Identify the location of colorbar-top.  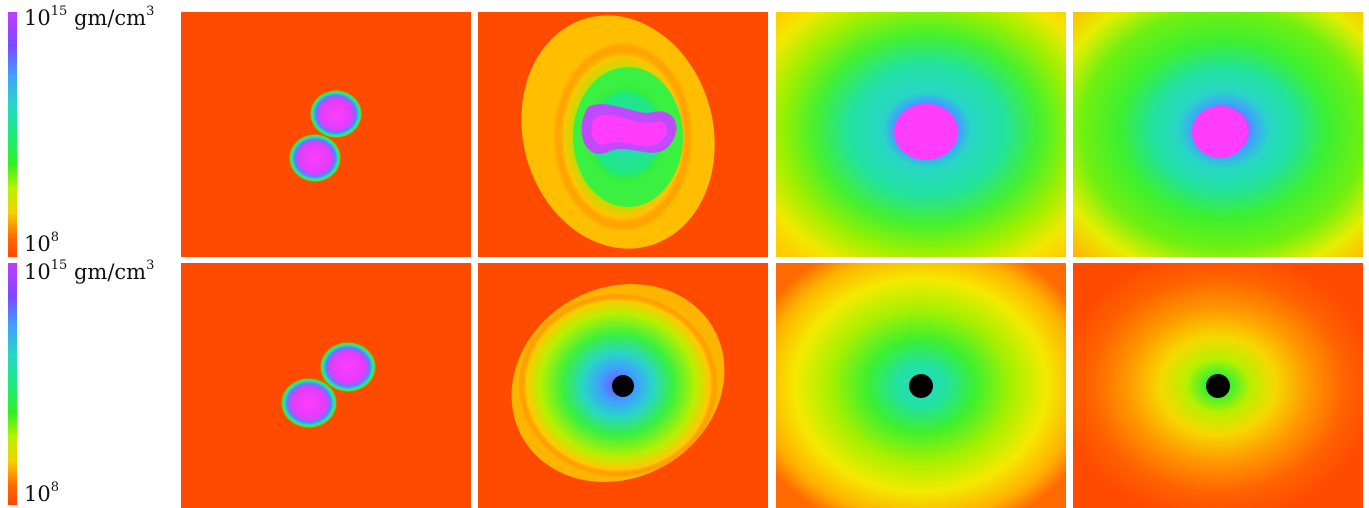
(12, 134).